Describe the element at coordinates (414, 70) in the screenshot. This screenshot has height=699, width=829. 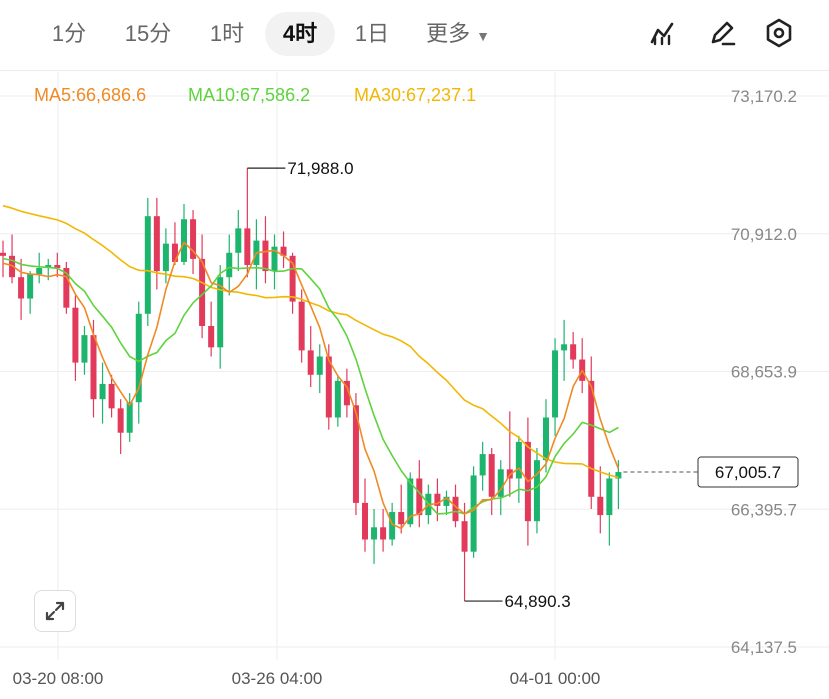
I see `toolbar-divider` at that location.